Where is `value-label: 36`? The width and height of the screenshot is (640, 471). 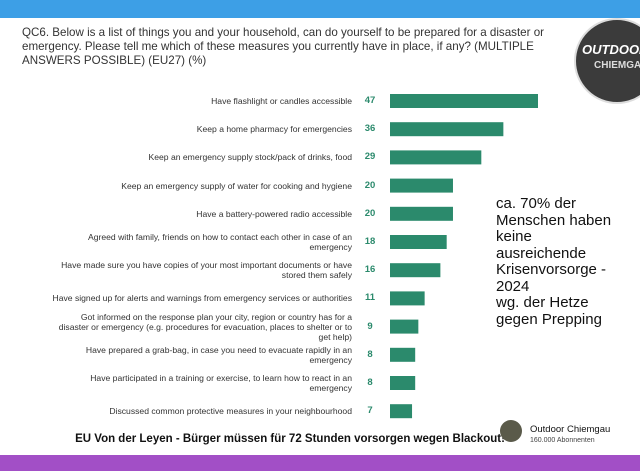 value-label: 36 is located at coordinates (370, 129).